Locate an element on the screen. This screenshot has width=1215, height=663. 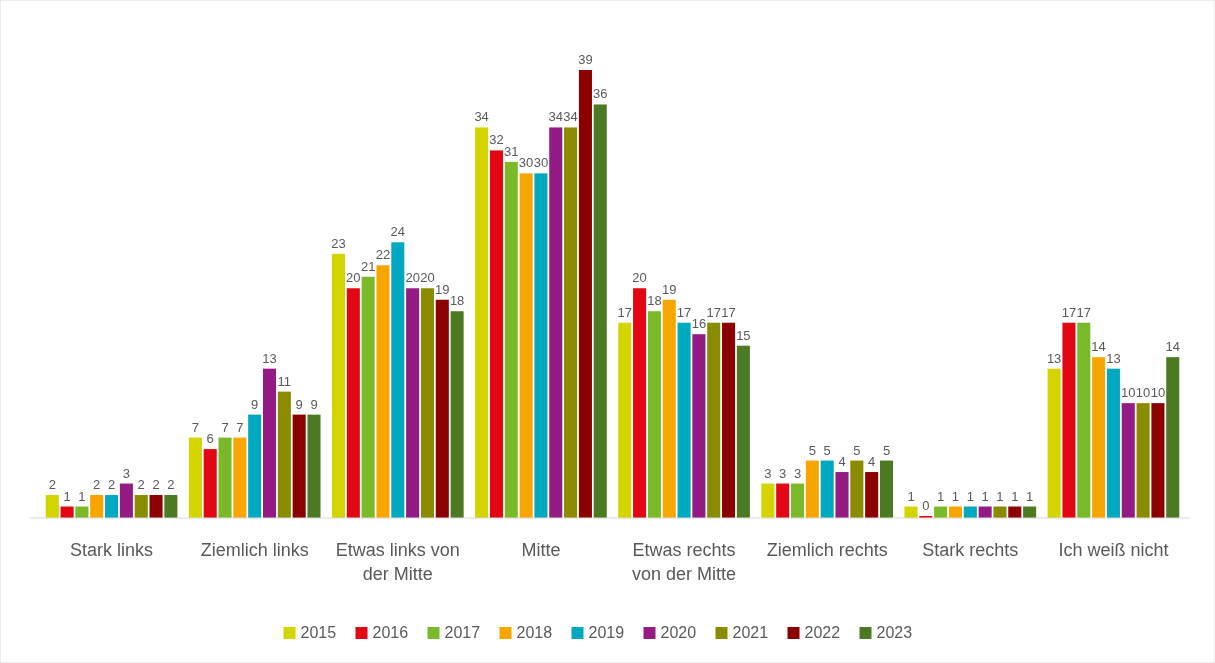
legend-label: 2015 is located at coordinates (318, 632).